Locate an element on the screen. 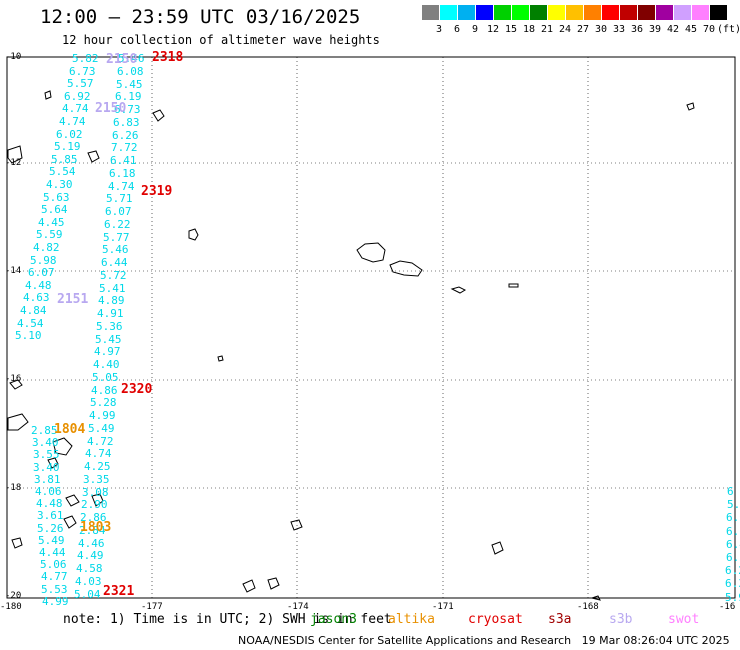 The height and width of the screenshot is (650, 740). wave-height-value: 6.18 is located at coordinates (122, 173).